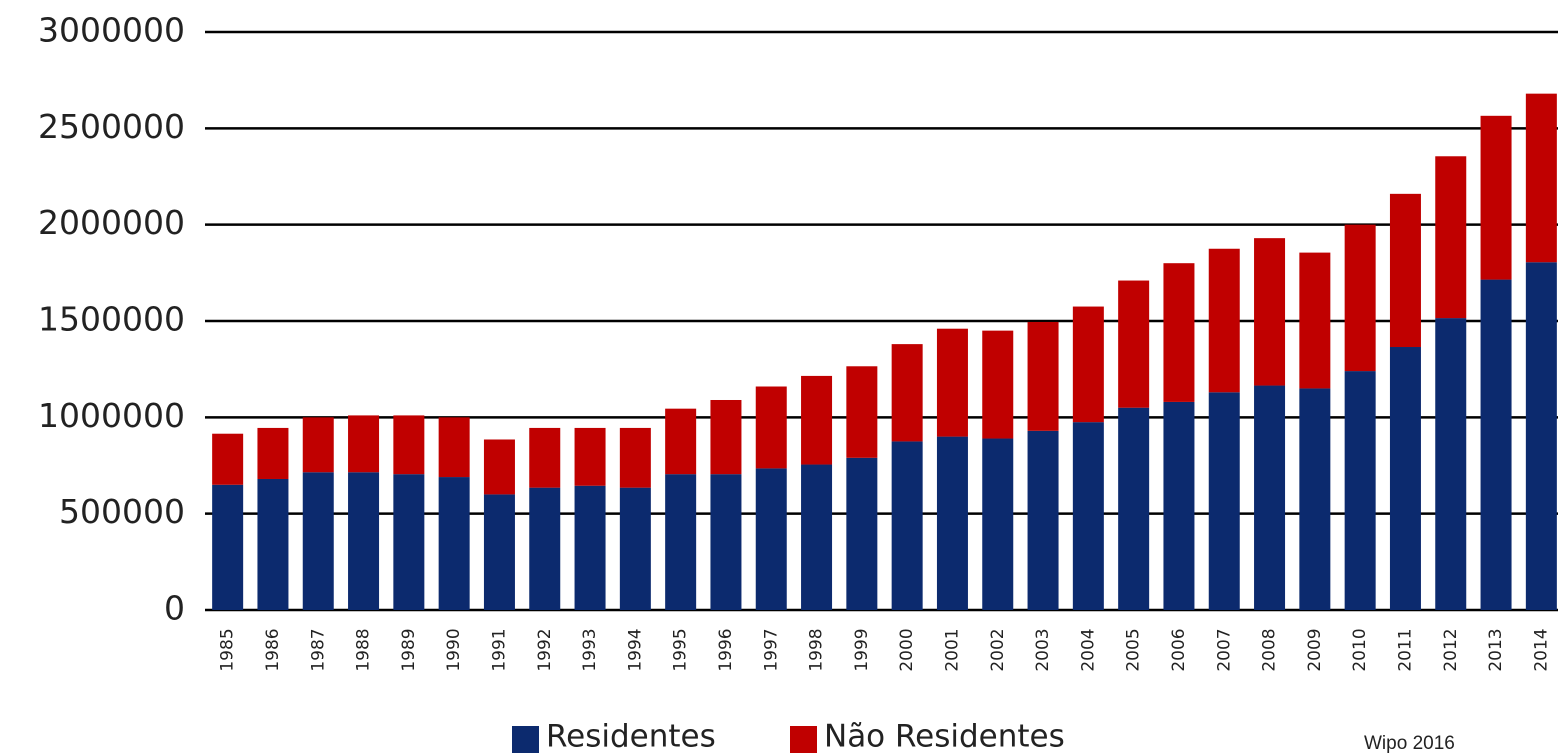  I want to click on x-tick-label: 2010, so click(1360, 649).